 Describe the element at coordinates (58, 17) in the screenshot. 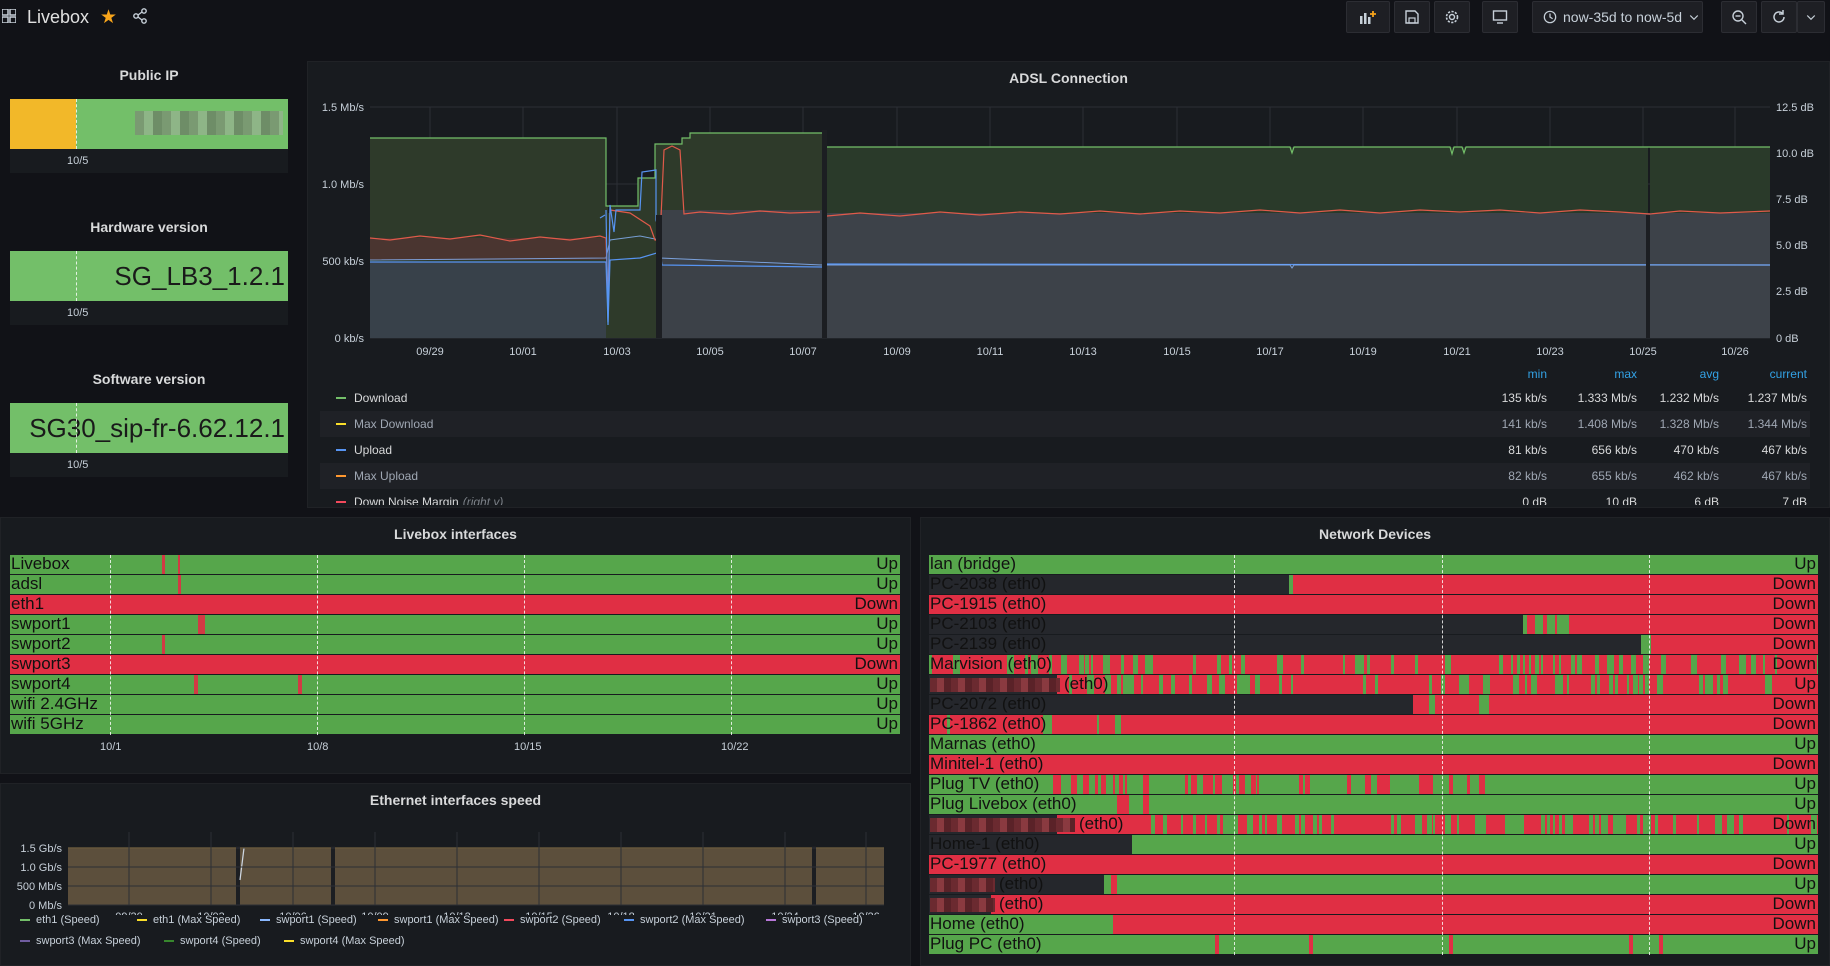

I see `dashboard-title: Livebox` at that location.